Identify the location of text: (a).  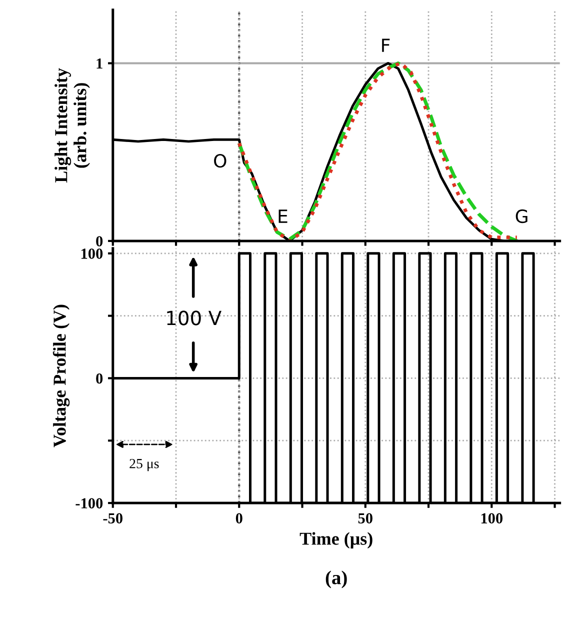
(336, 579).